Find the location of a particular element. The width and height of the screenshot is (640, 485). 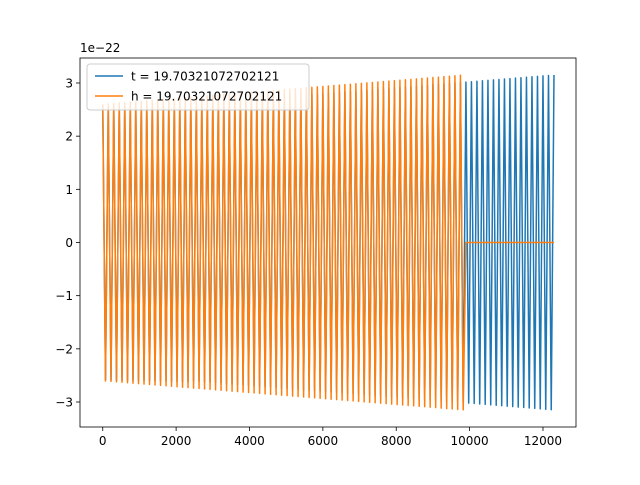

y-tick-label: −3 is located at coordinates (64, 403).